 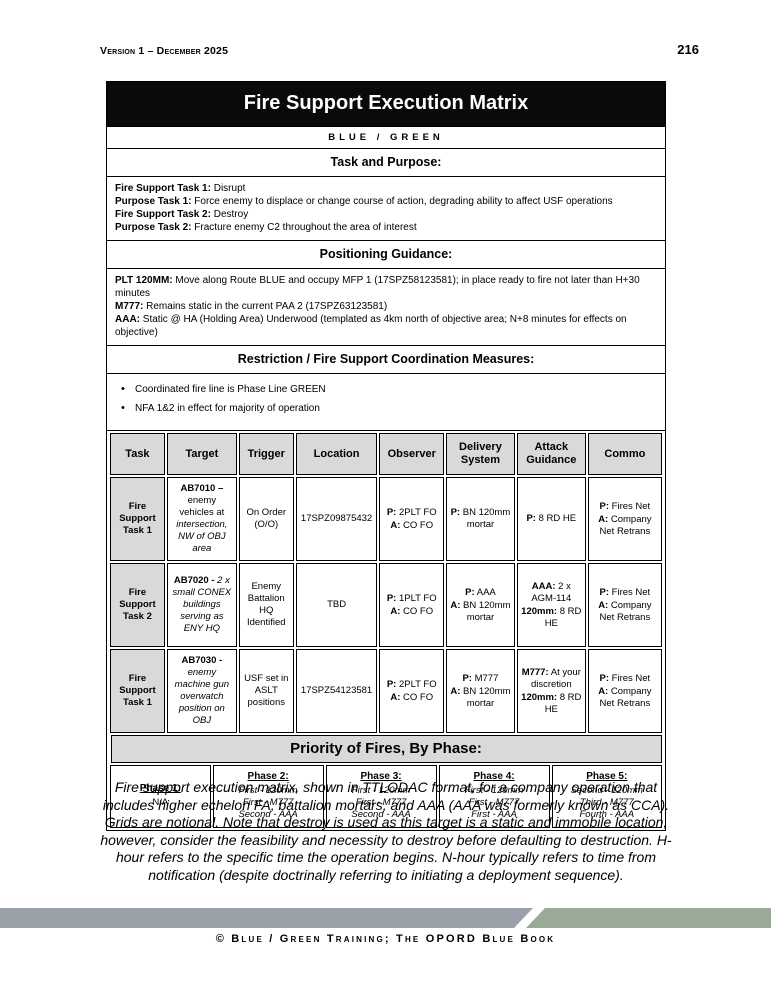 What do you see at coordinates (266, 454) in the screenshot?
I see `column-header-trigger: Trigger` at bounding box center [266, 454].